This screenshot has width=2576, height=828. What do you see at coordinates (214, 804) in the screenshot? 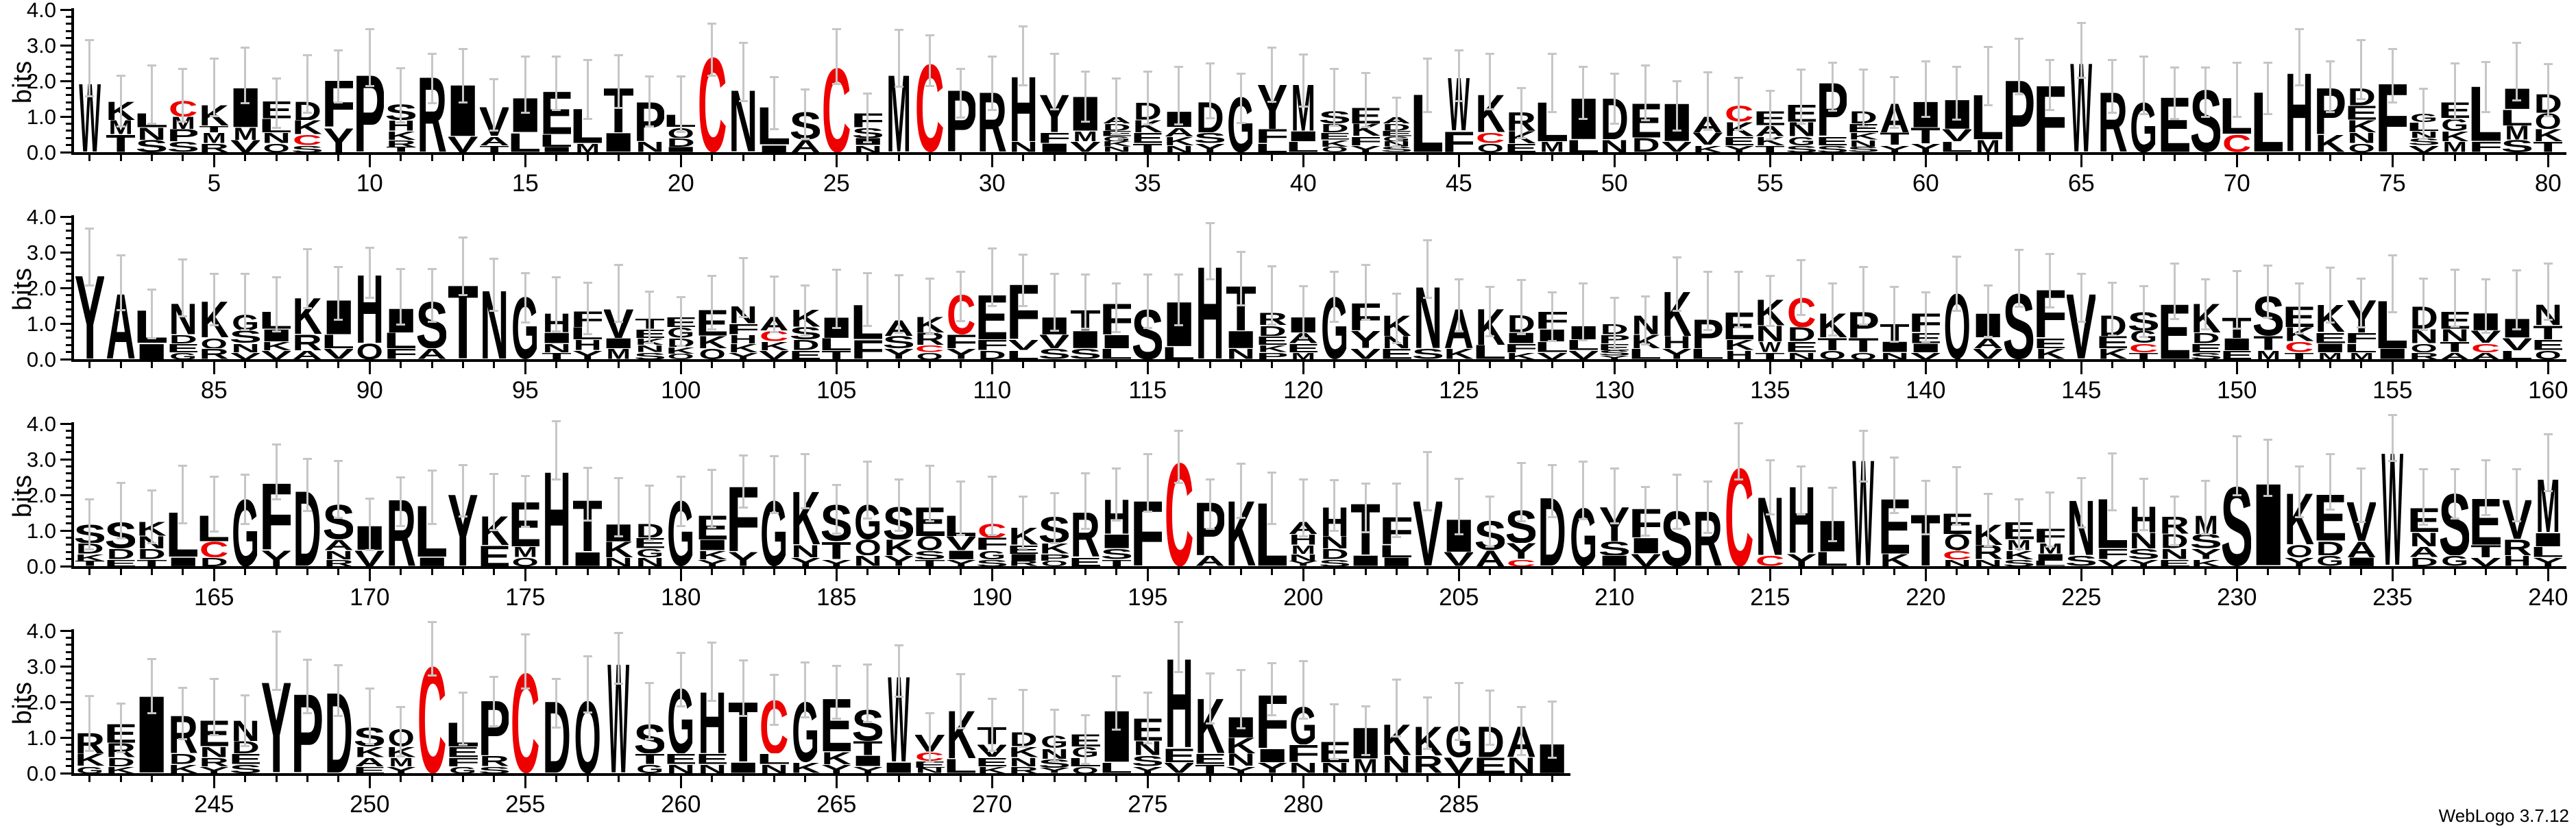
I see `x-tick-label: 245` at bounding box center [214, 804].